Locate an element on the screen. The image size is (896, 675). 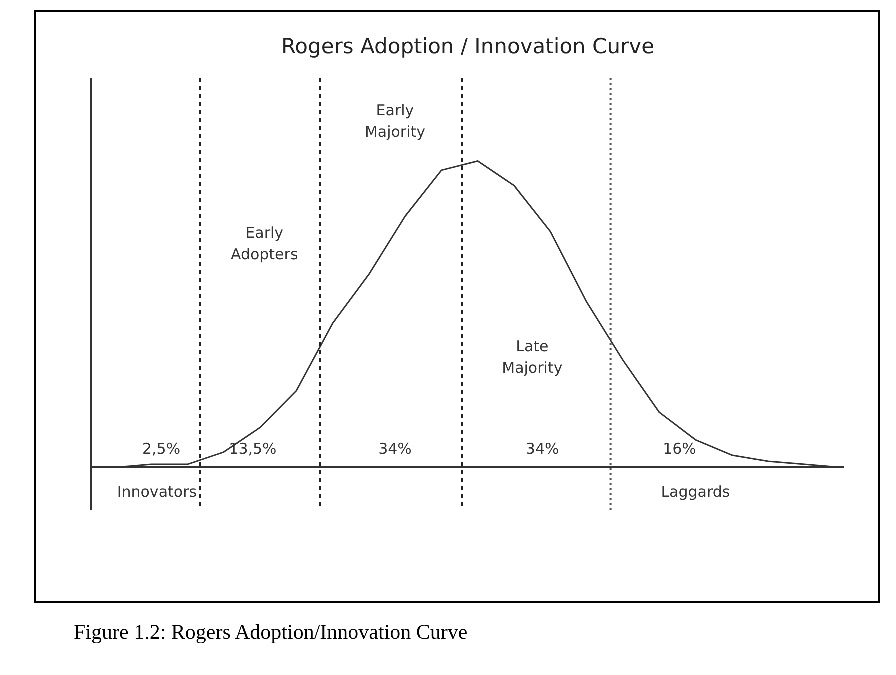
annotation: 16% is located at coordinates (679, 449).